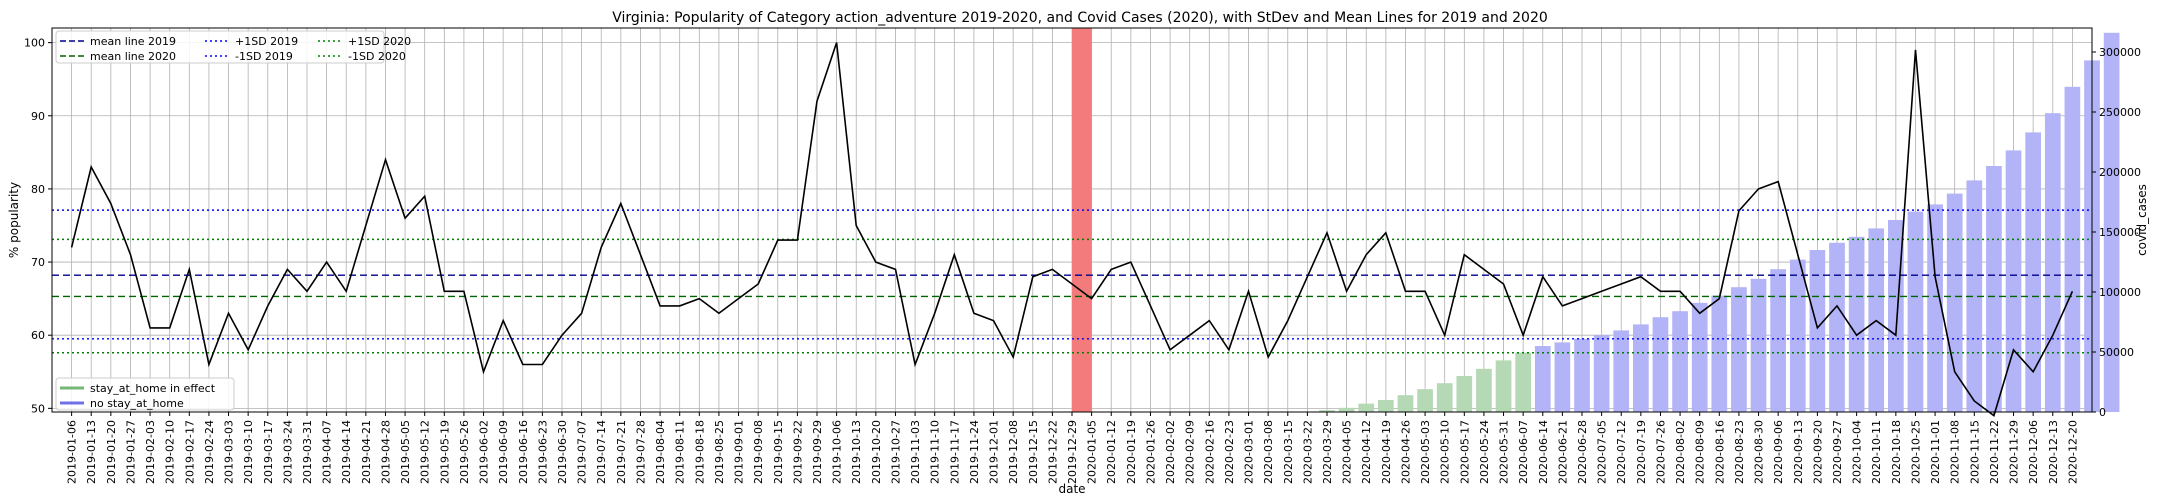 This screenshot has height=504, width=2160. What do you see at coordinates (640, 452) in the screenshot?
I see `x-tick-label: 2019-07-28` at bounding box center [640, 452].